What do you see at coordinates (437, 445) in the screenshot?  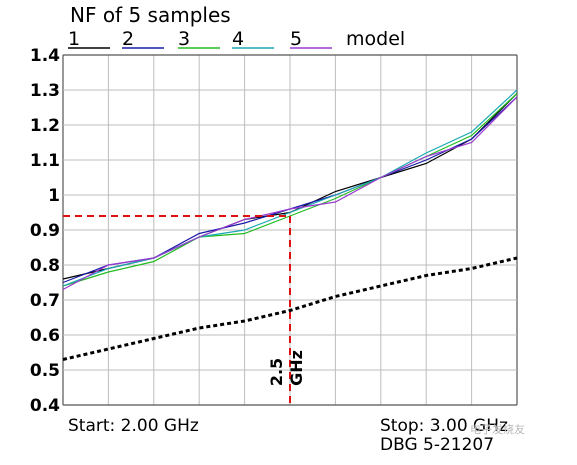 I see `dbg-label: DBG 5-21207` at bounding box center [437, 445].